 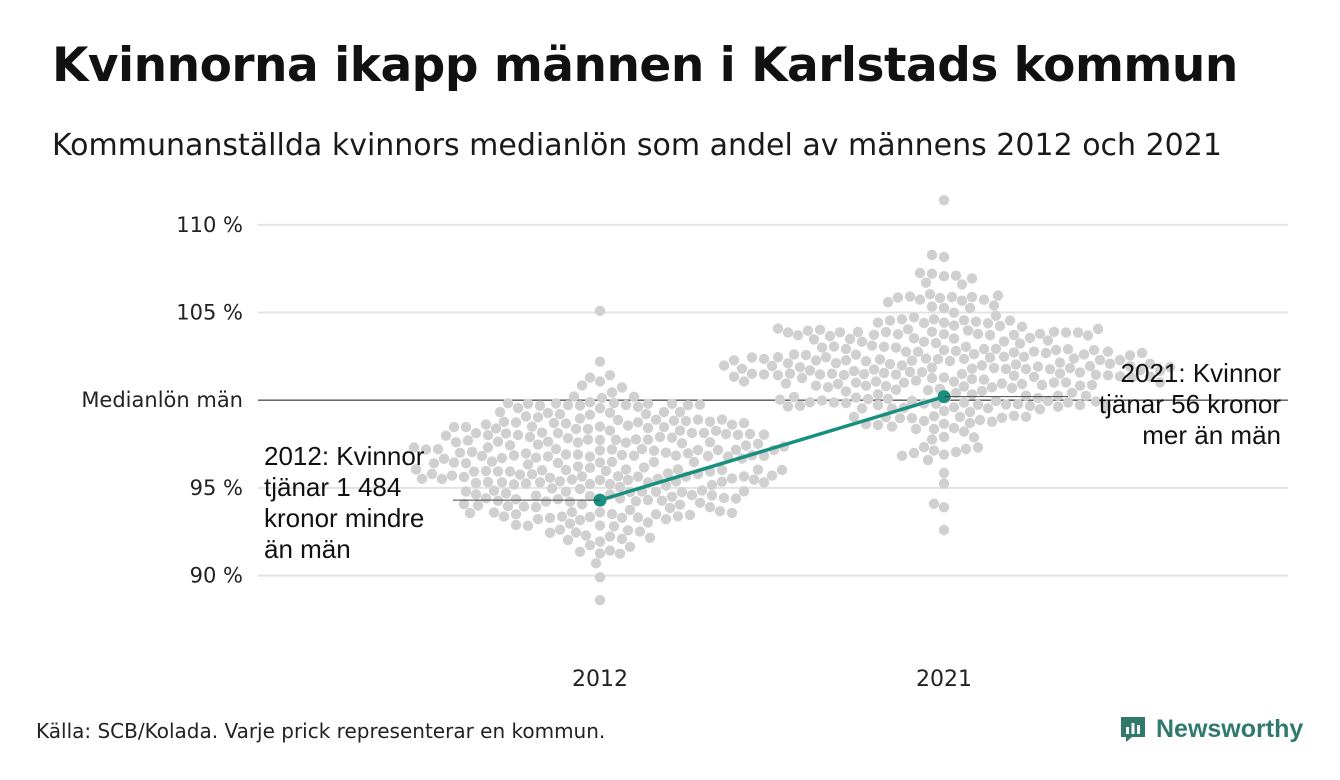 I want to click on annotation-line: än män, so click(x=307, y=549).